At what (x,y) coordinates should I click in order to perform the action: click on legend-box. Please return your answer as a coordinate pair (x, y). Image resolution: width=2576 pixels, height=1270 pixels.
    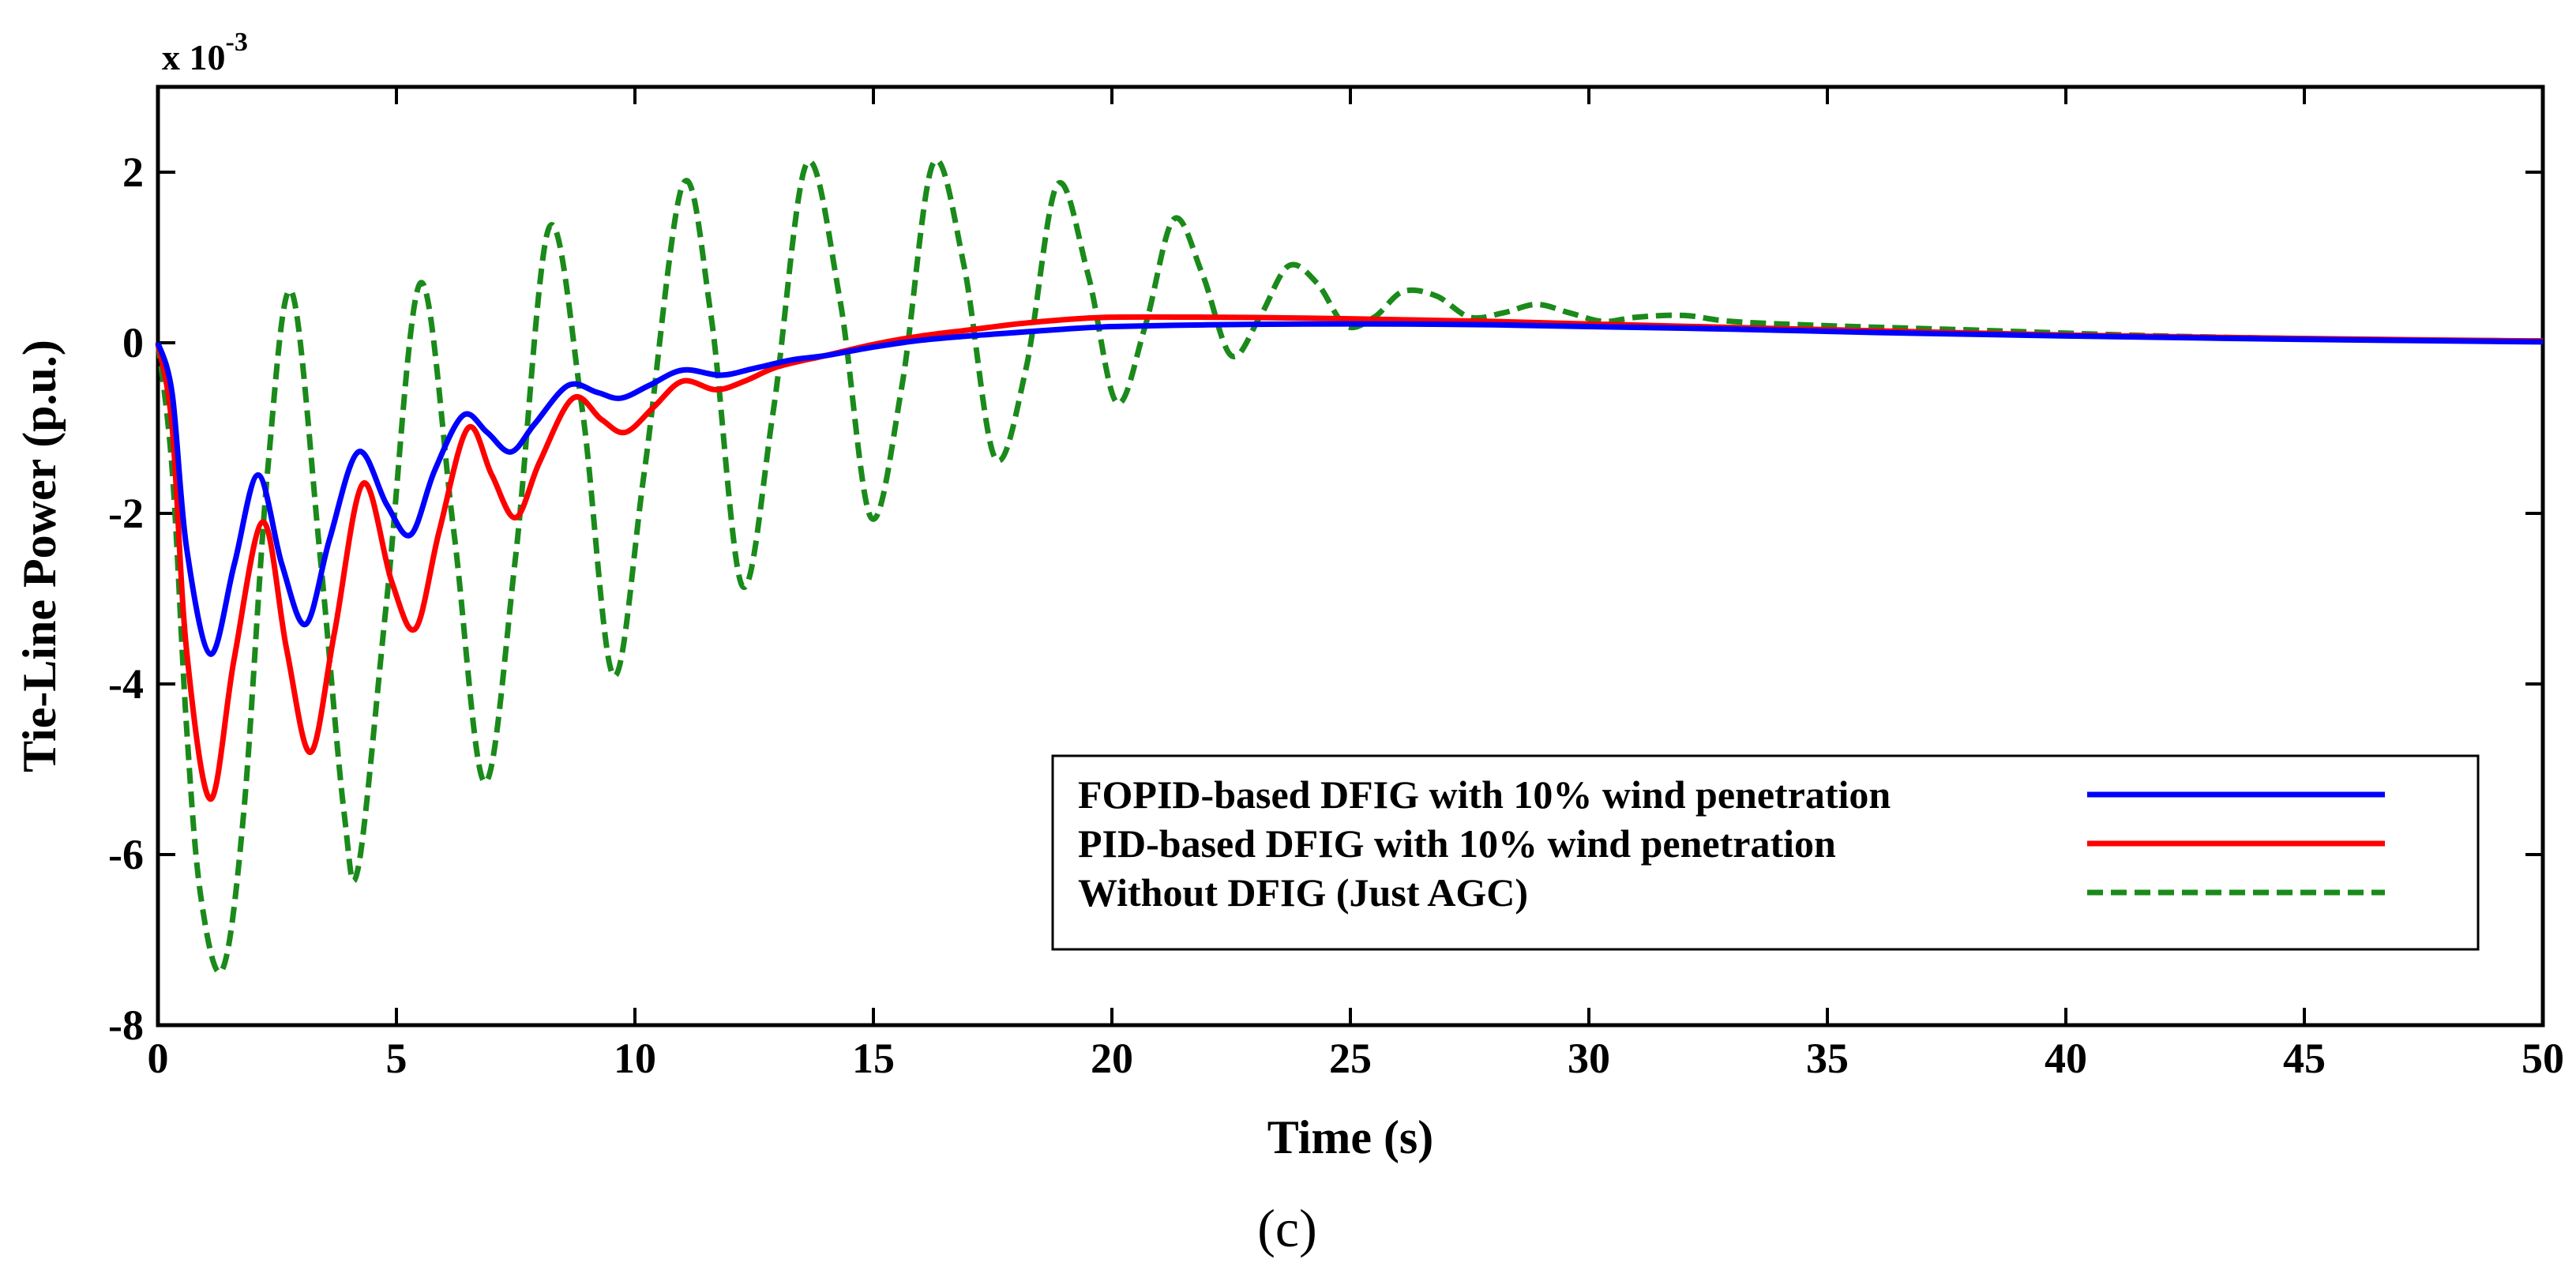
    Looking at the image, I should click on (1765, 852).